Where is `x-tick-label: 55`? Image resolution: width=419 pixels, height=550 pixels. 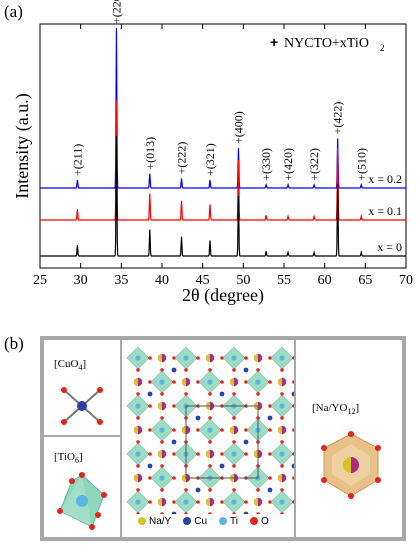
x-tick-label: 55 is located at coordinates (284, 280).